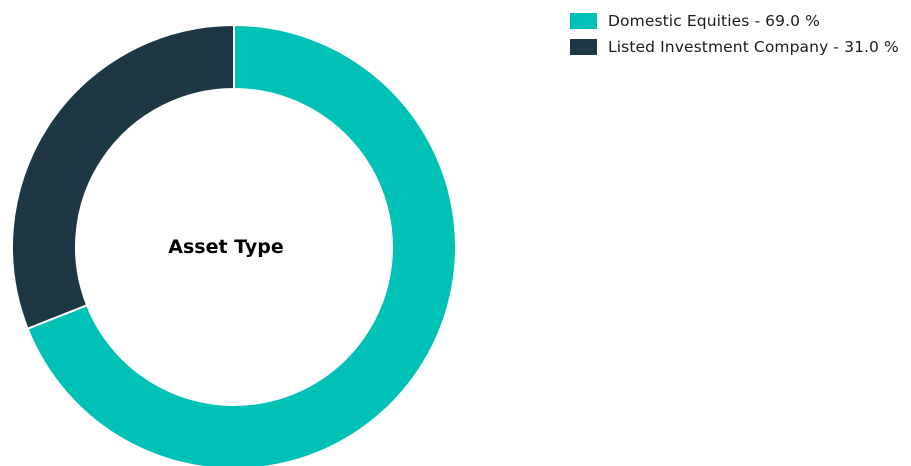 This screenshot has height=466, width=911. I want to click on legend-item-listed-investment-company: Listed Investment Company - 31.0 %, so click(734, 47).